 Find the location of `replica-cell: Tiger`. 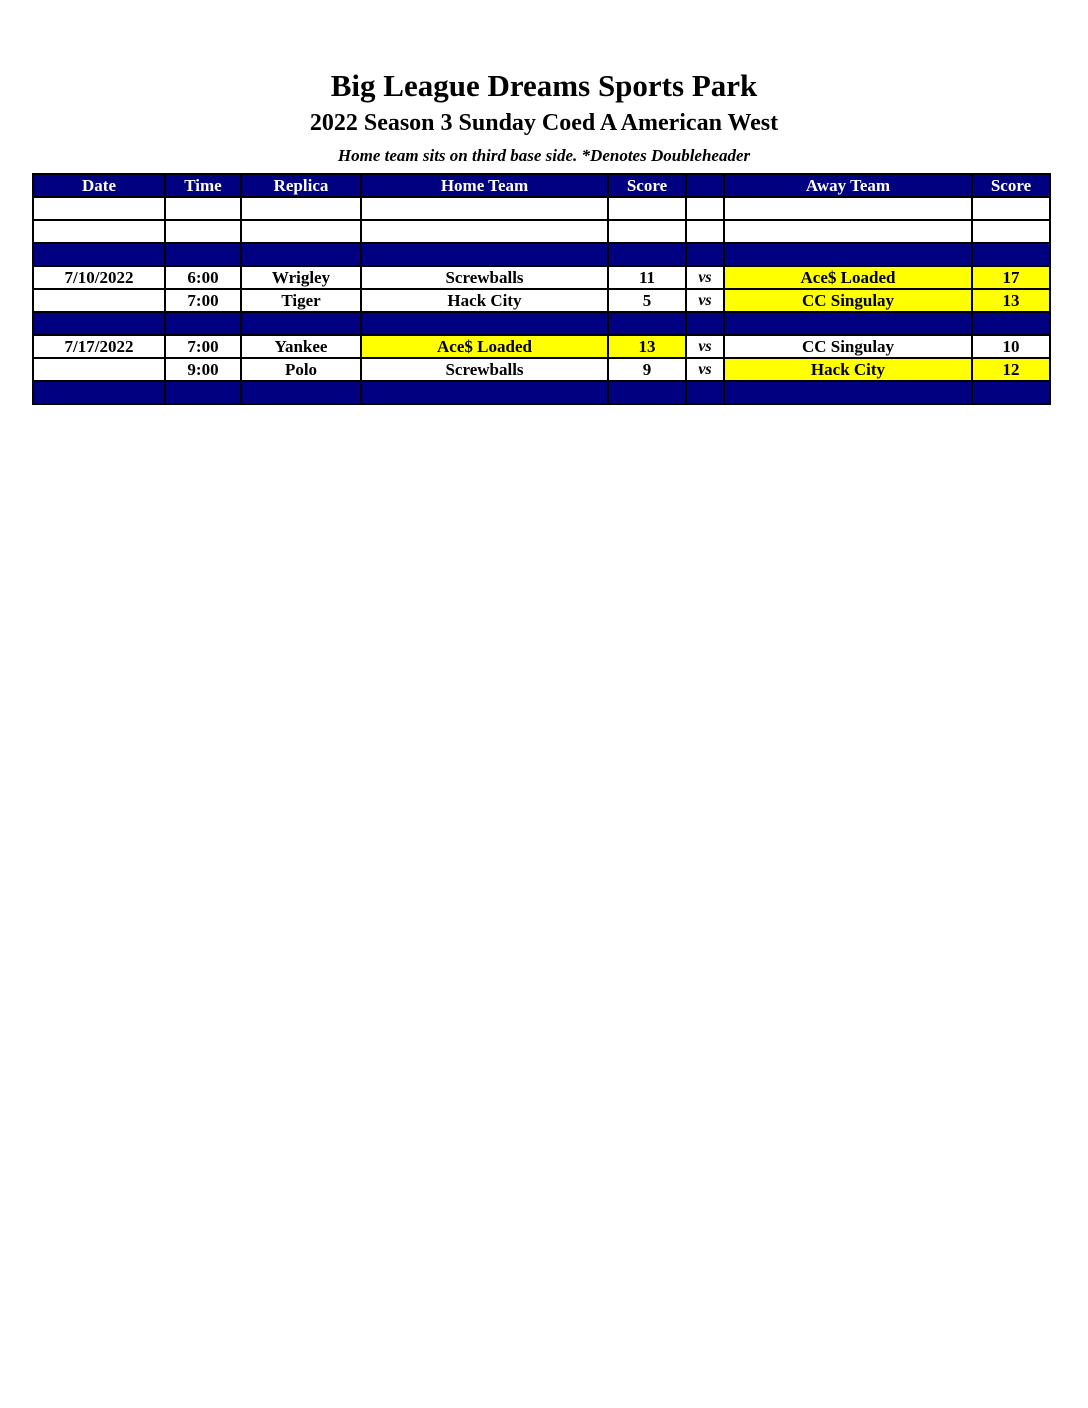

replica-cell: Tiger is located at coordinates (301, 300).